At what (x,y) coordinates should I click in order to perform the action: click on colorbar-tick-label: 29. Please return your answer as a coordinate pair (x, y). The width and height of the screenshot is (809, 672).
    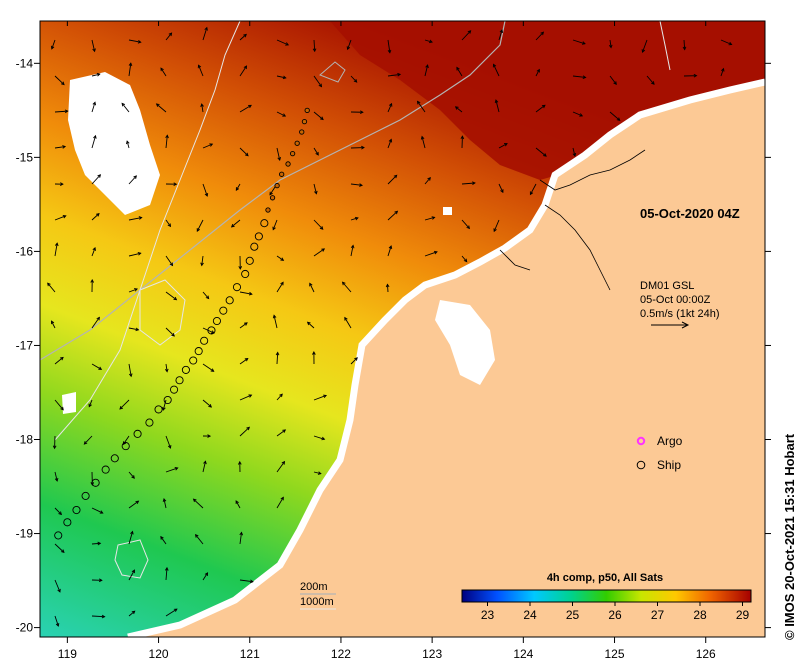
    Looking at the image, I should click on (743, 615).